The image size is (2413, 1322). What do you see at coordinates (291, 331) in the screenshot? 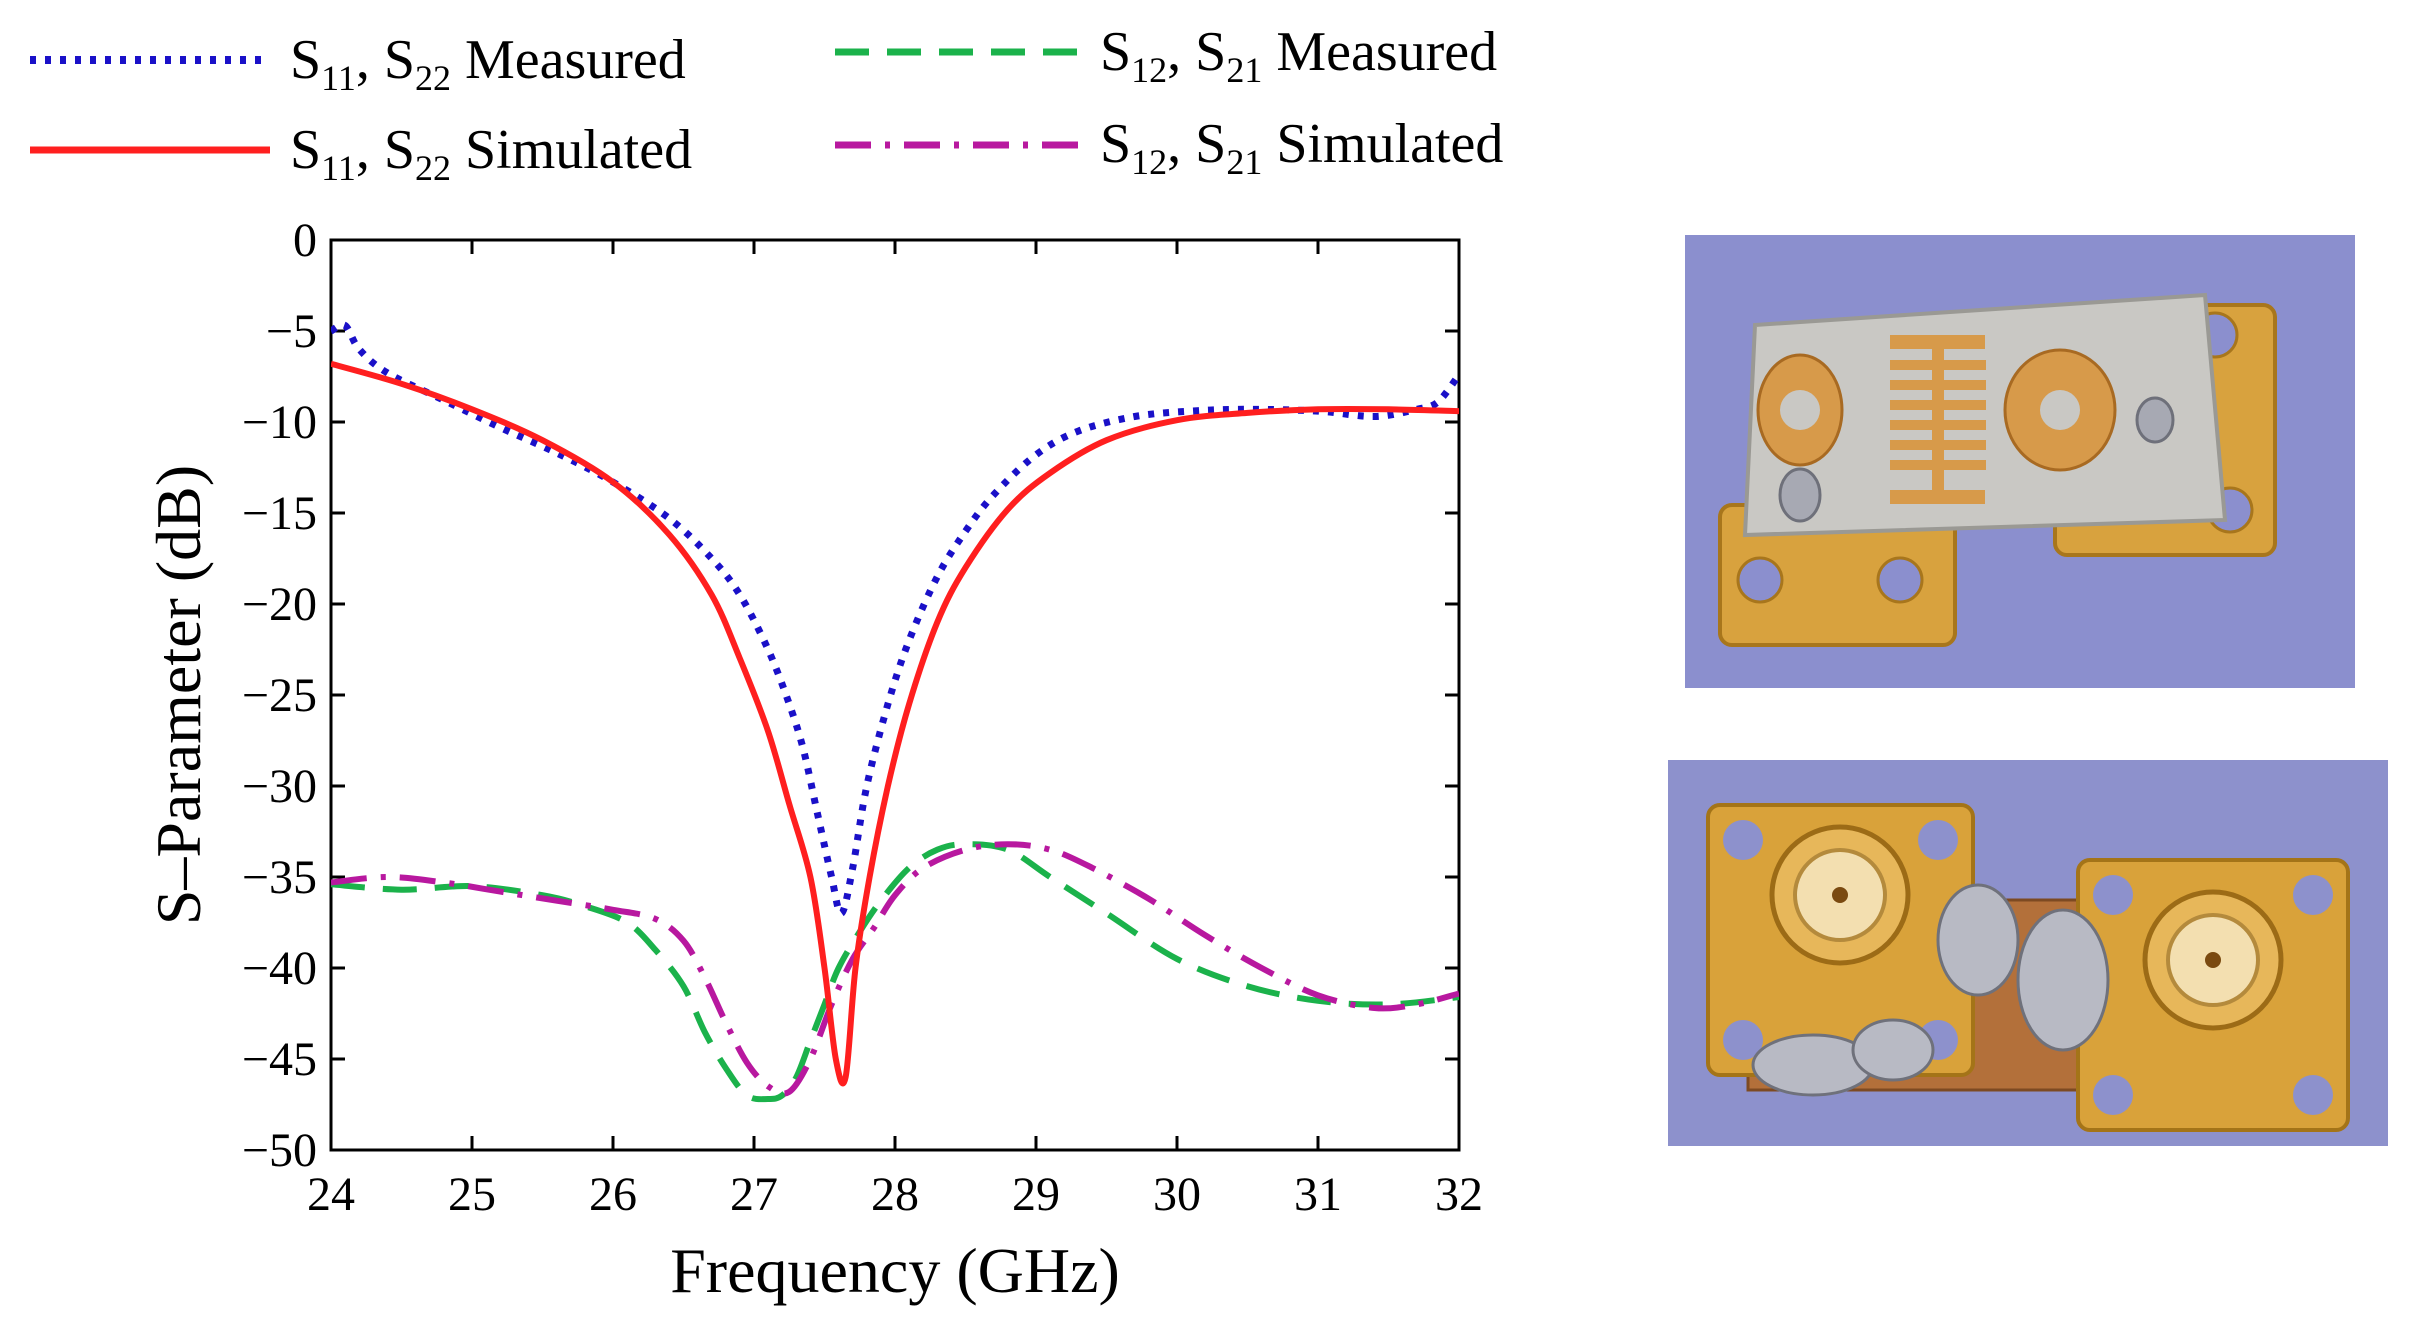
I see `y-tick-label: −5` at bounding box center [291, 331].